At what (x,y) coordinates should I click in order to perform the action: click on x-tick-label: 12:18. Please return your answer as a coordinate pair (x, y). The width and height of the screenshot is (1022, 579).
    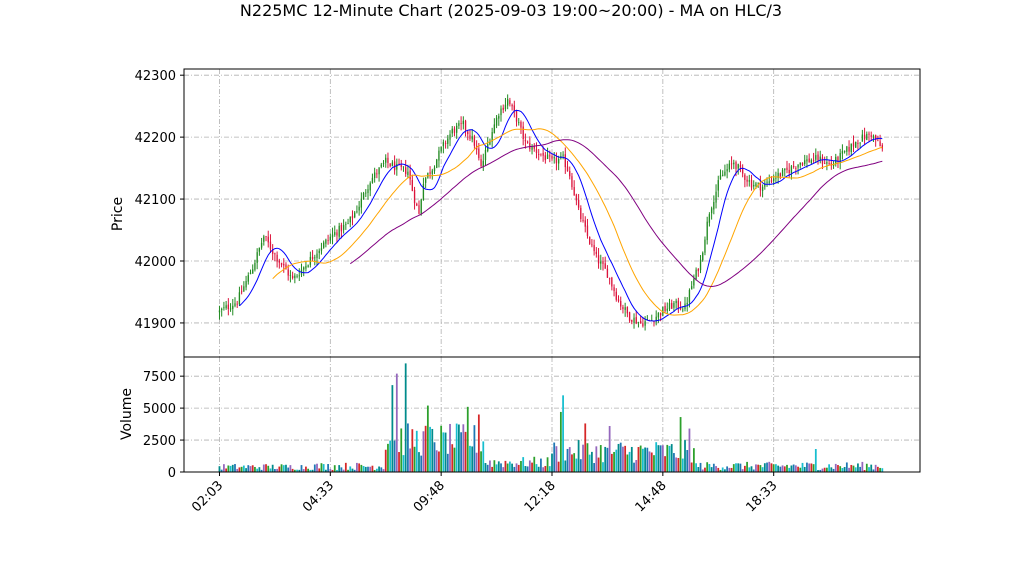
    Looking at the image, I should click on (540, 496).